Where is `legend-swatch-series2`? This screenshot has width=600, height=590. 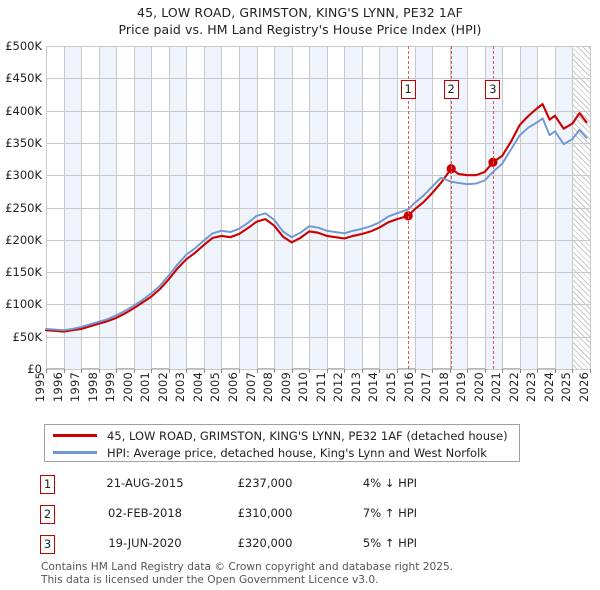
legend-swatch-series2 is located at coordinates (75, 452).